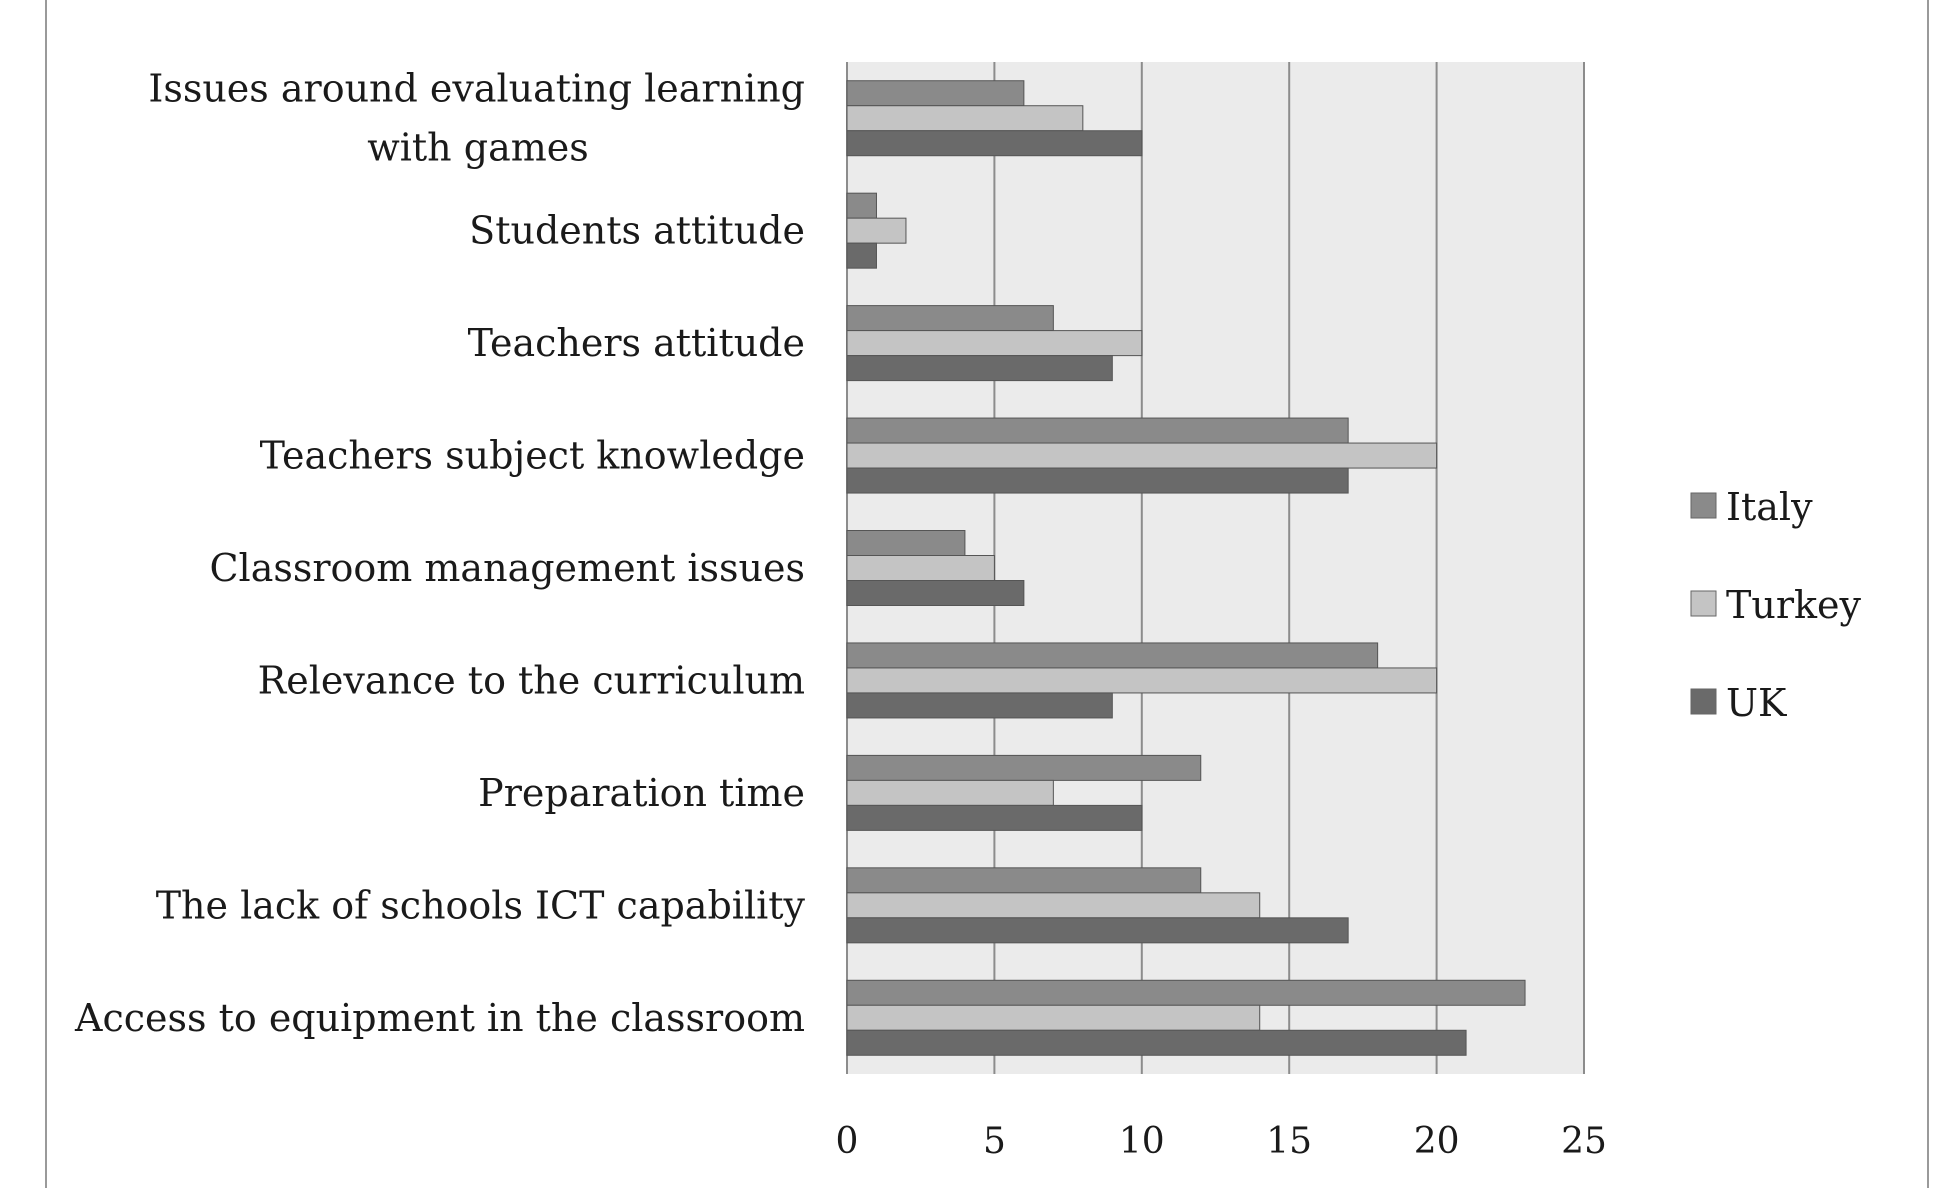  What do you see at coordinates (1289, 1141) in the screenshot?
I see `x-tick-label: 15` at bounding box center [1289, 1141].